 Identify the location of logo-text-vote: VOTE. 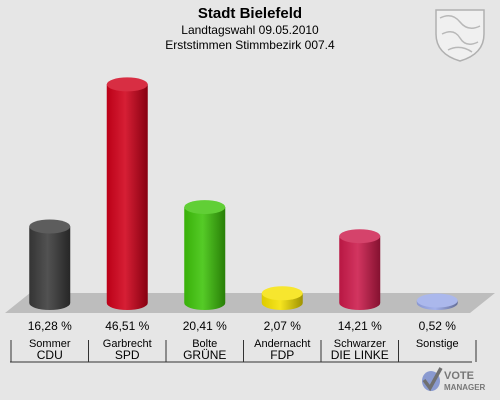
(459, 376).